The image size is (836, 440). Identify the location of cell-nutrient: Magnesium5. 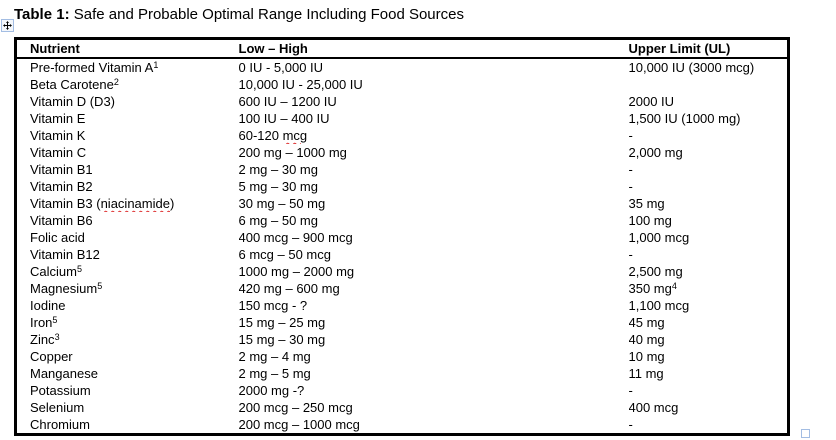
(127, 288).